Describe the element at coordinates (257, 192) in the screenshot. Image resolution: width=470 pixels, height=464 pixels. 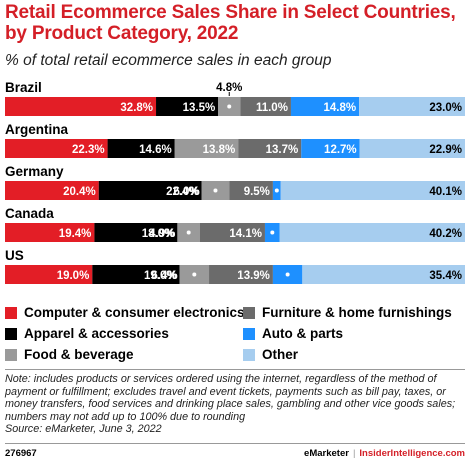
I see `data-label: 9.5%` at that location.